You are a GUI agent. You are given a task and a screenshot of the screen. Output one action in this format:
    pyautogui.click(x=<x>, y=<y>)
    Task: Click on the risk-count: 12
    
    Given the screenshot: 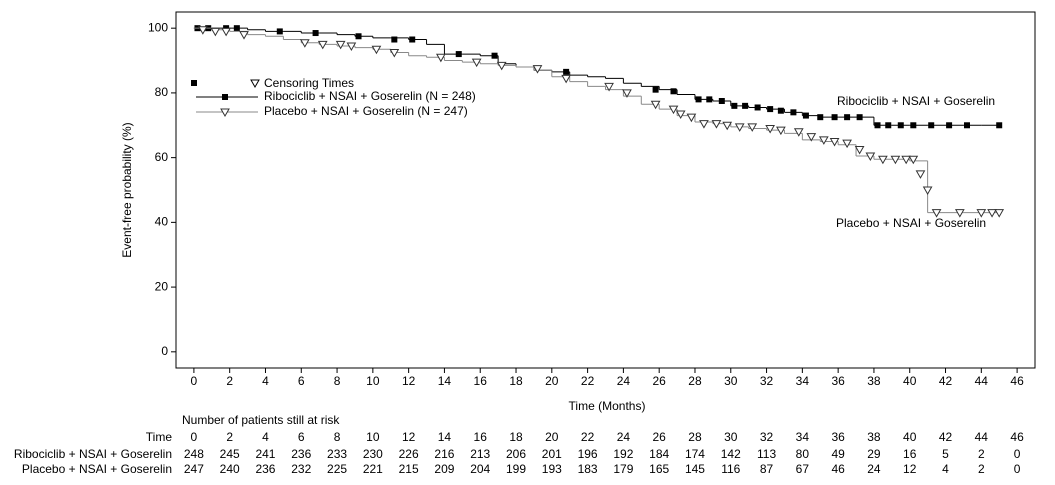 What is the action you would take?
    pyautogui.click(x=910, y=469)
    